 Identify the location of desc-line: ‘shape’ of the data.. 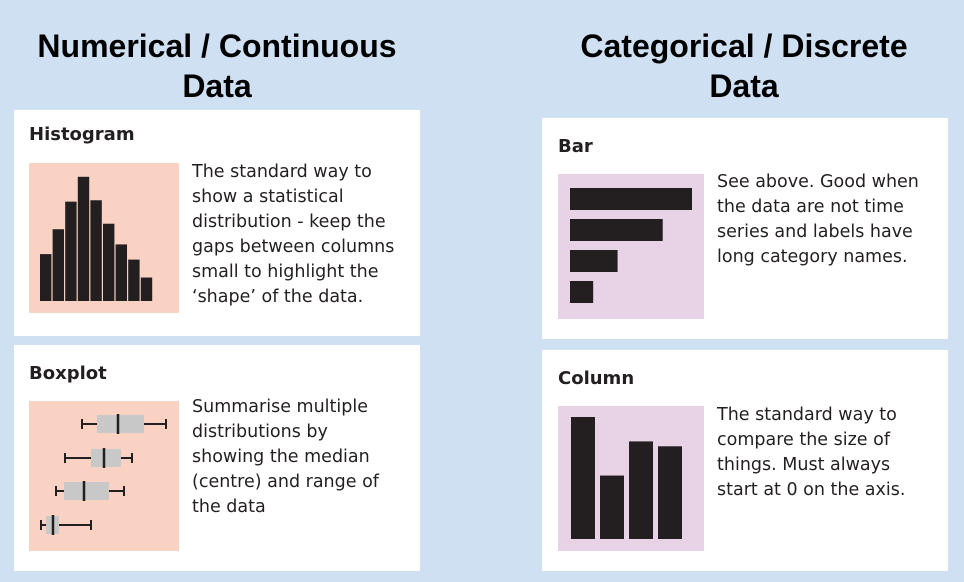
(278, 297).